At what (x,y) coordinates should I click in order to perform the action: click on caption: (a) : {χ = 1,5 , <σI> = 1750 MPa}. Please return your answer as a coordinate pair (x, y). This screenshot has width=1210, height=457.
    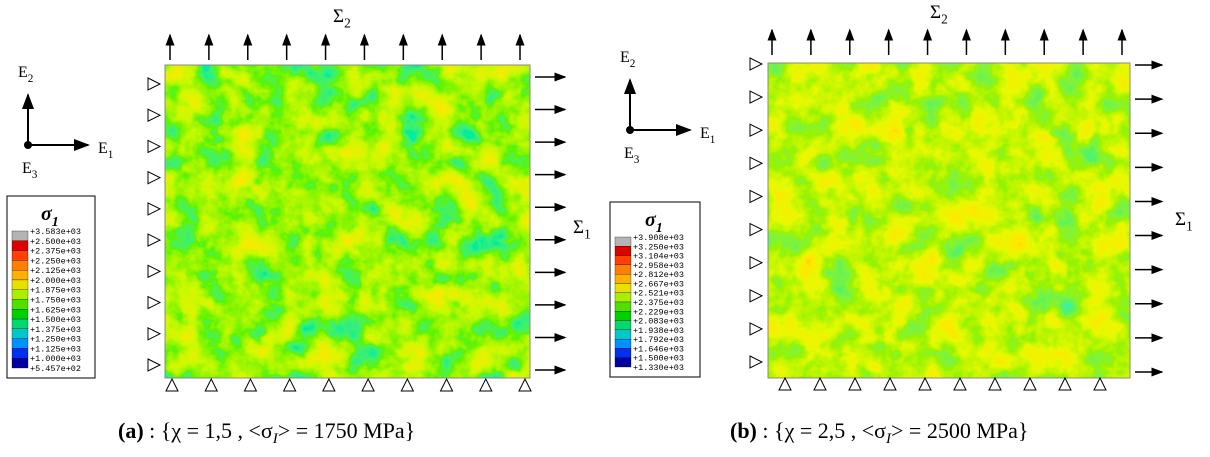
    Looking at the image, I should click on (266, 432).